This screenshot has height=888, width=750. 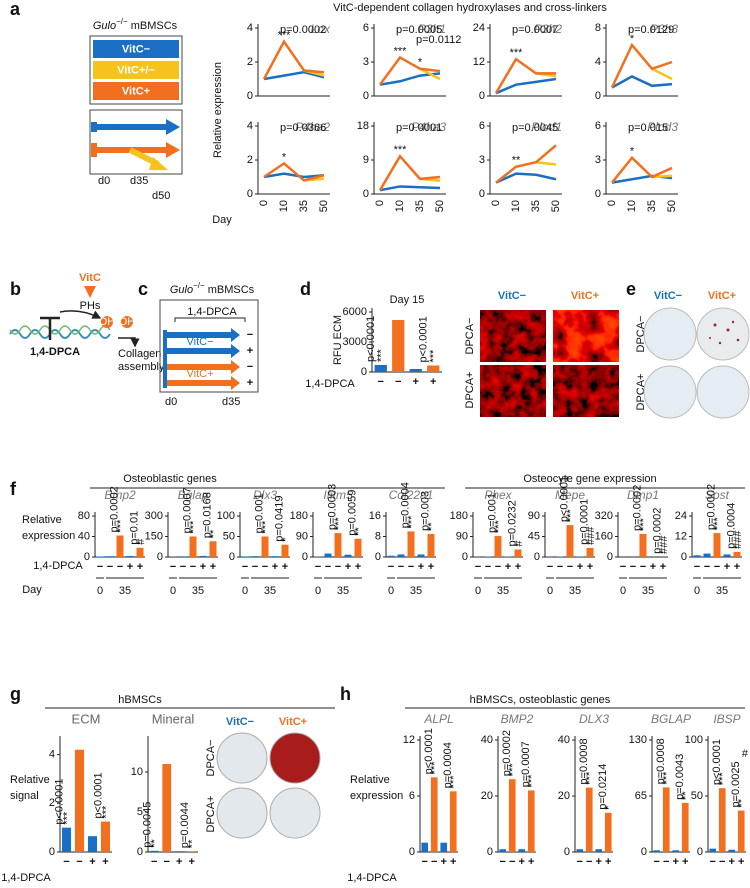 I want to click on p-value: p=0.0008, so click(x=584, y=761).